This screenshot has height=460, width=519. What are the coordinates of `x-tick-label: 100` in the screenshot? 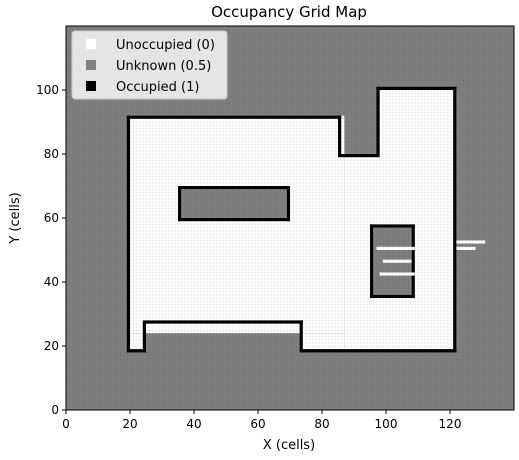 It's located at (386, 424).